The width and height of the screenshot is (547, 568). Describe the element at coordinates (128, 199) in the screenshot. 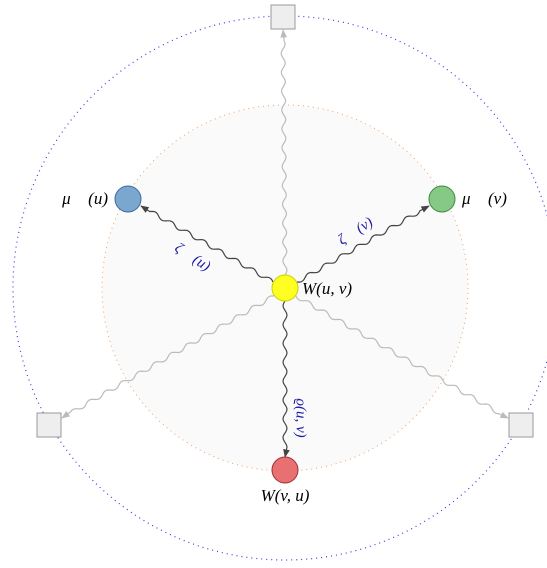

I see `node-mu-u` at that location.